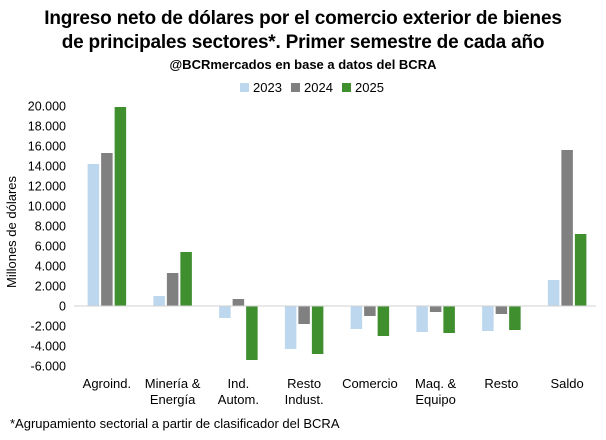 The image size is (606, 440). I want to click on x-category-label: Equipo, so click(435, 399).